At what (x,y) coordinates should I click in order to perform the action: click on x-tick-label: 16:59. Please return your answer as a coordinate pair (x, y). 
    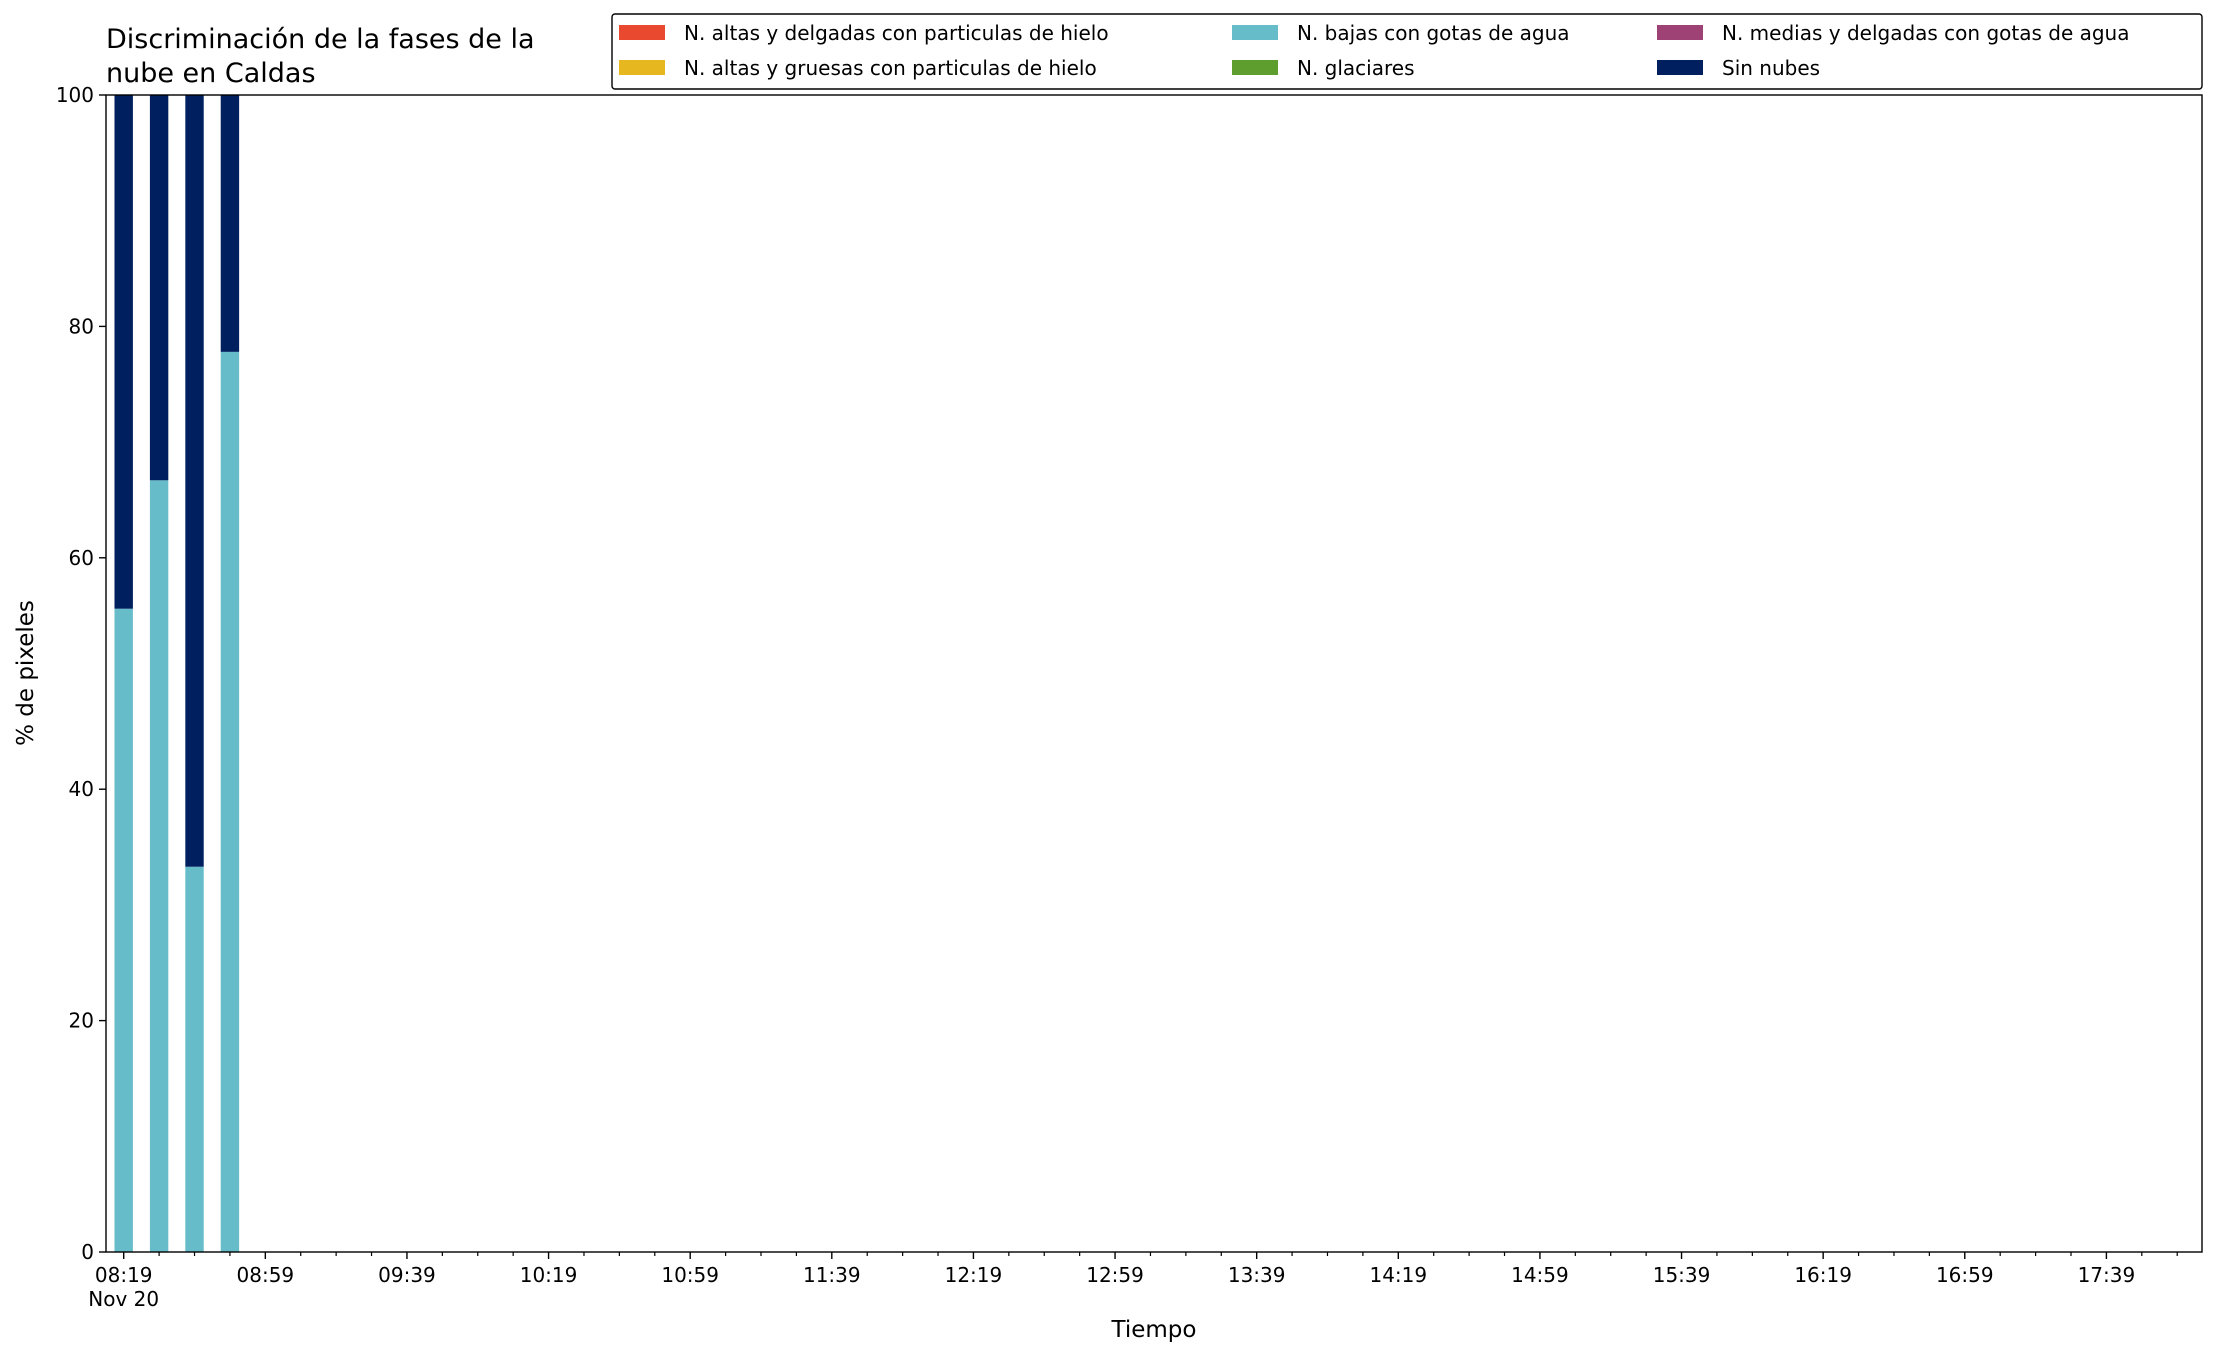
    Looking at the image, I should click on (1965, 1275).